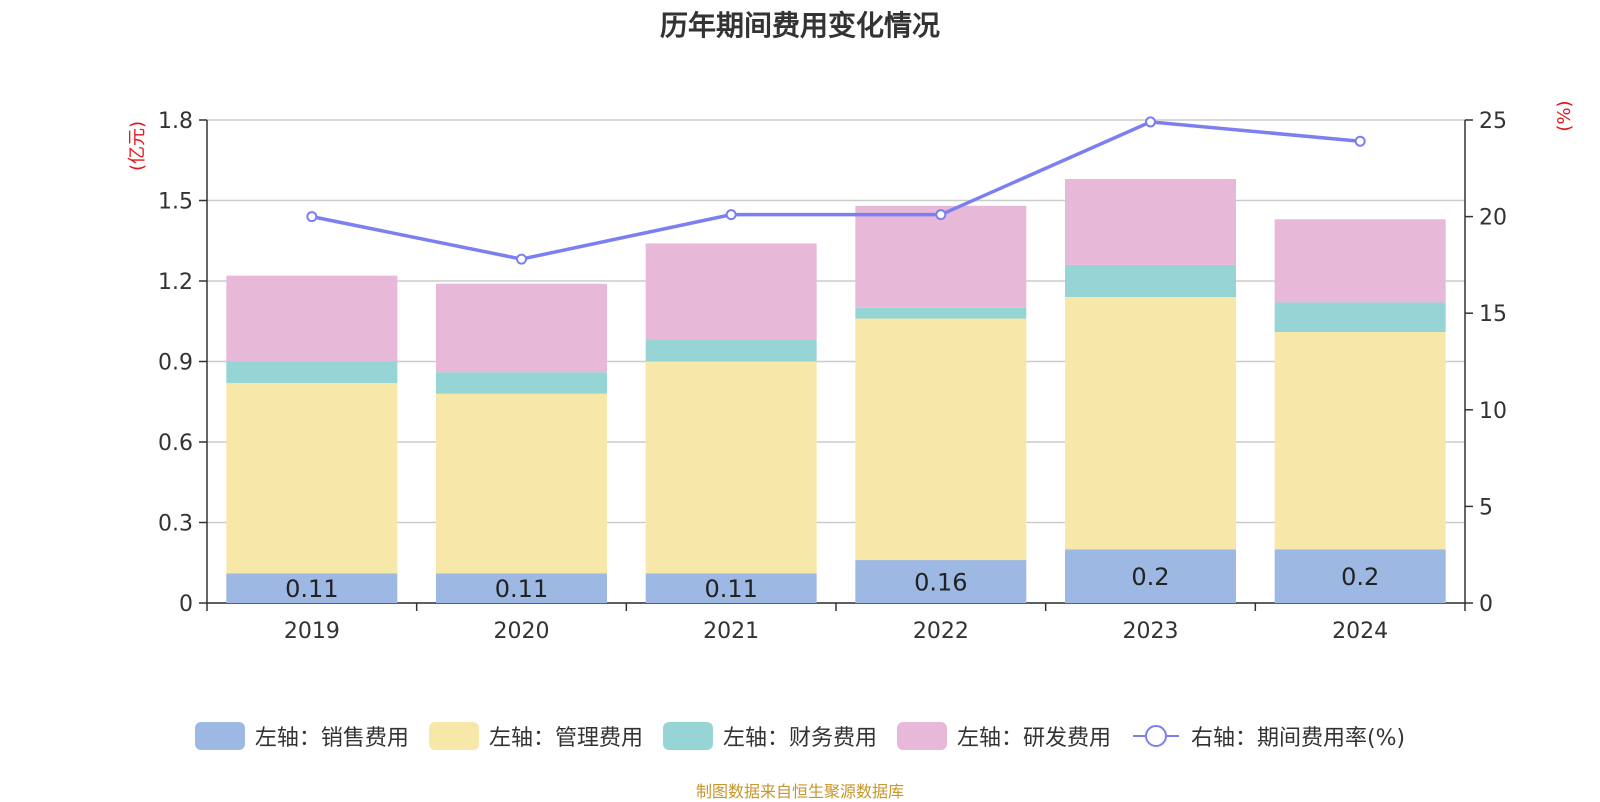 Image resolution: width=1600 pixels, height=802 pixels. What do you see at coordinates (1298, 738) in the screenshot?
I see `legend-label: 右轴：期间费用率(%)` at bounding box center [1298, 738].